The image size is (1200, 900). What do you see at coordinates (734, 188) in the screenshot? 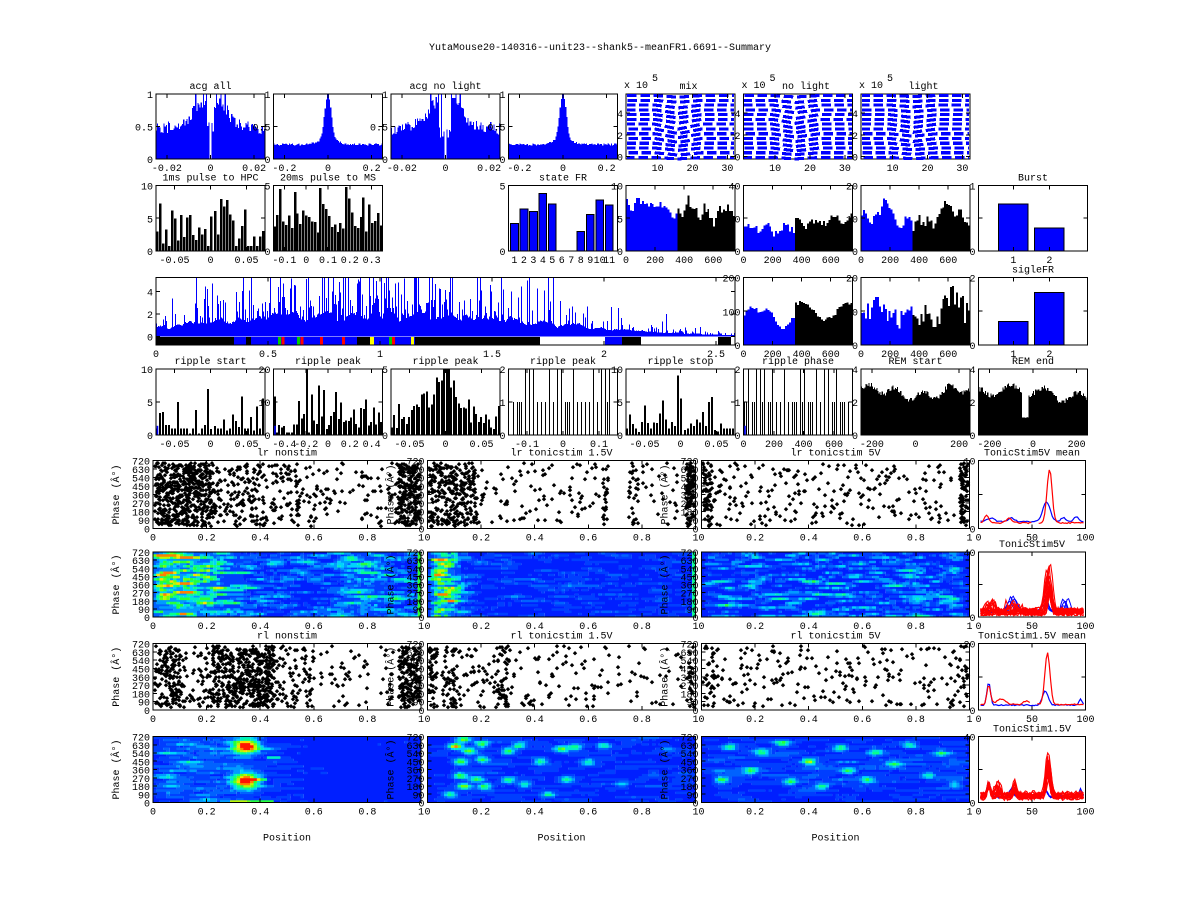
I see `svg-text: 40` at bounding box center [734, 188].